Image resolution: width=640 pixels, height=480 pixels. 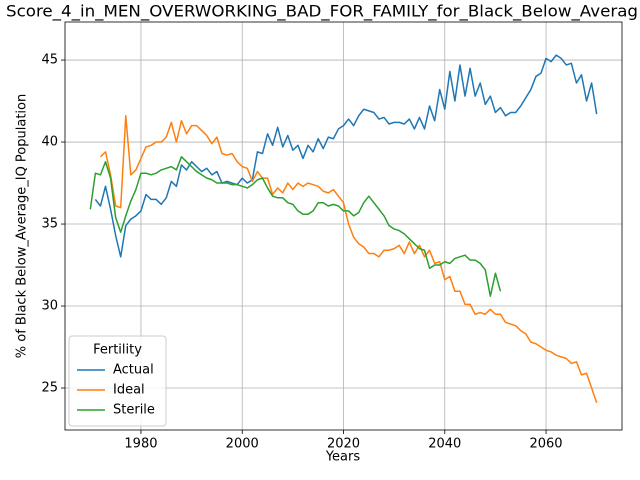 I want to click on legend: Fertility Actual Ideal Sterile, so click(x=117, y=381).